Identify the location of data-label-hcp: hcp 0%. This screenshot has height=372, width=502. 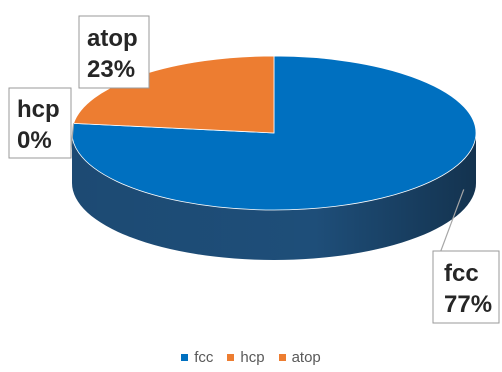
(40, 123).